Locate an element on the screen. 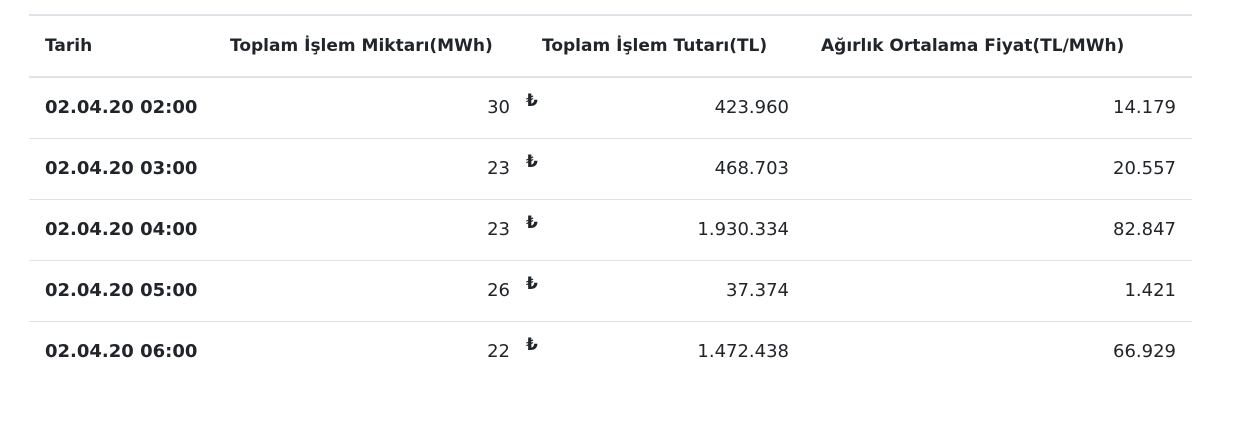  cell-amount: ₺ 37.374 is located at coordinates (665, 291).